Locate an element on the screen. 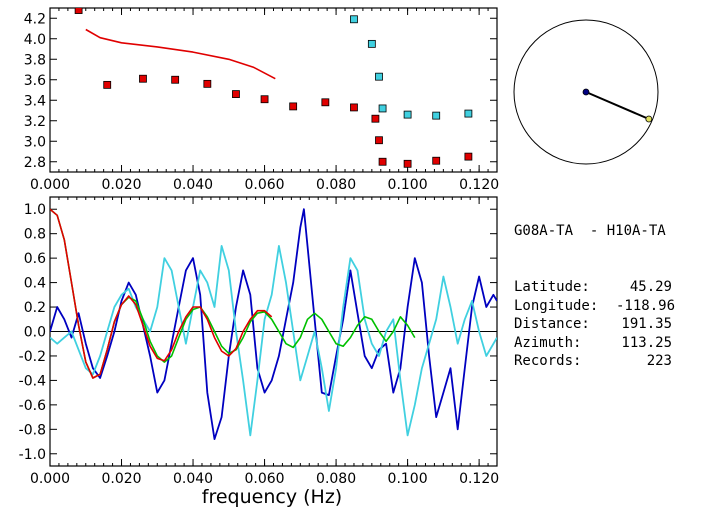 Image resolution: width=704 pixels, height=519 pixels. info-value: 45.29 is located at coordinates (650, 286).